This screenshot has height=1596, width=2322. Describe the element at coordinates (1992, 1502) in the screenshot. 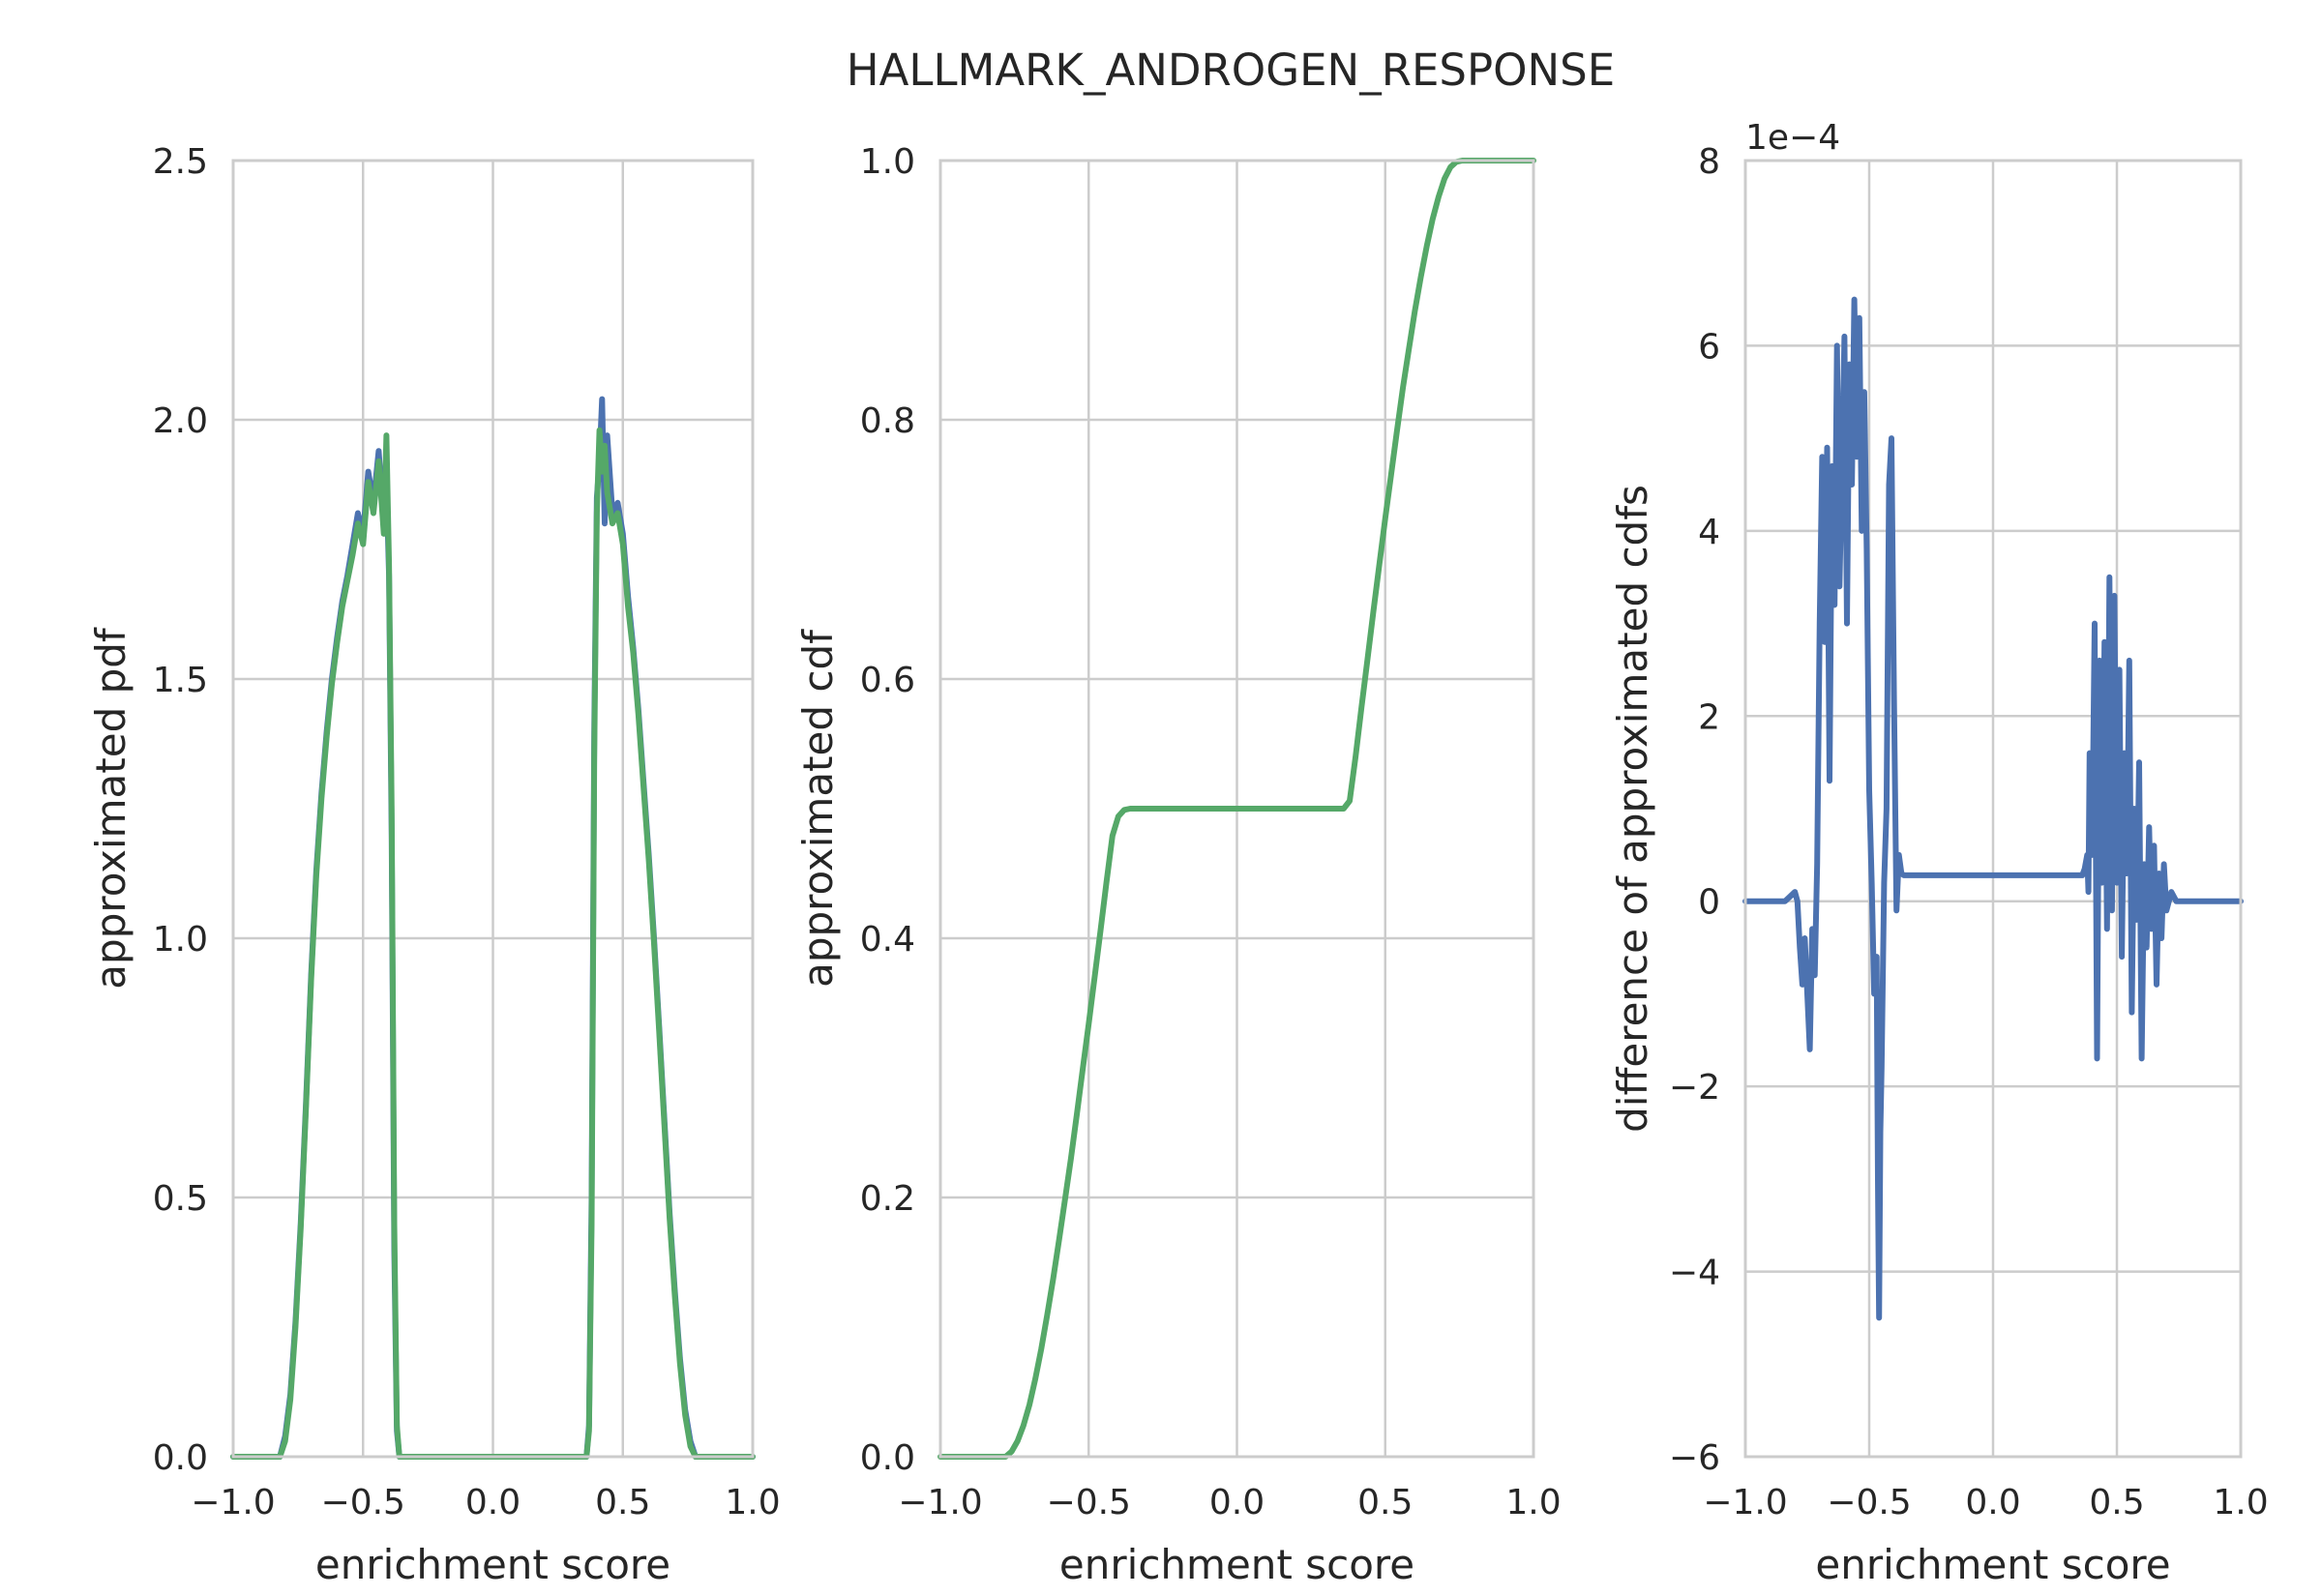

I see `diff-x-tick-label: 0.0` at that location.